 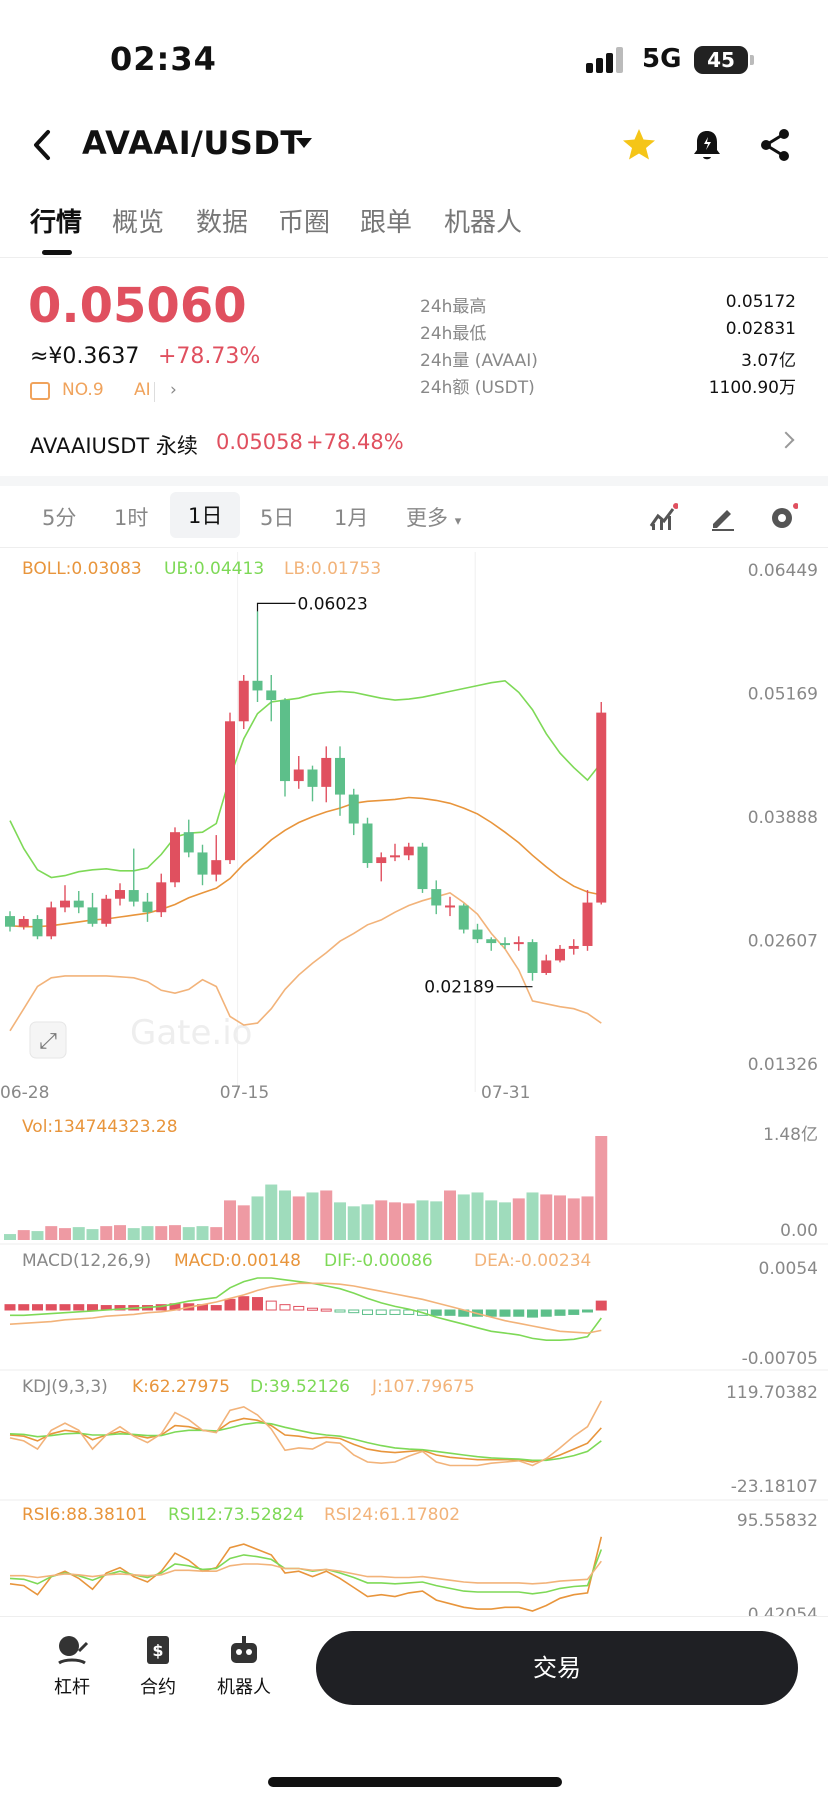 I want to click on cny-price: ≈¥0.3637, so click(x=85, y=356).